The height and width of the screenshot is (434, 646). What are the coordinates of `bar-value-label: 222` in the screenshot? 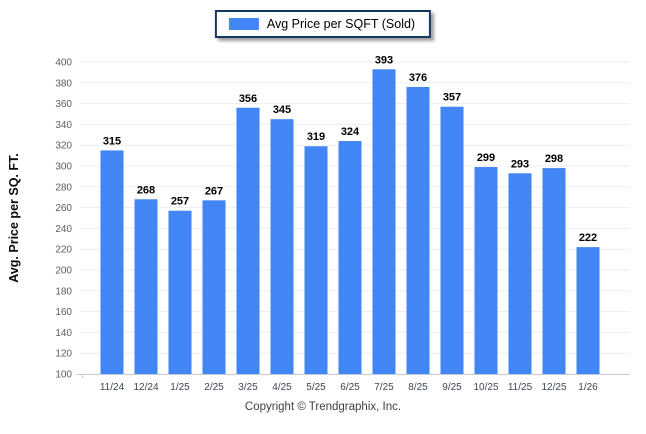 It's located at (588, 238).